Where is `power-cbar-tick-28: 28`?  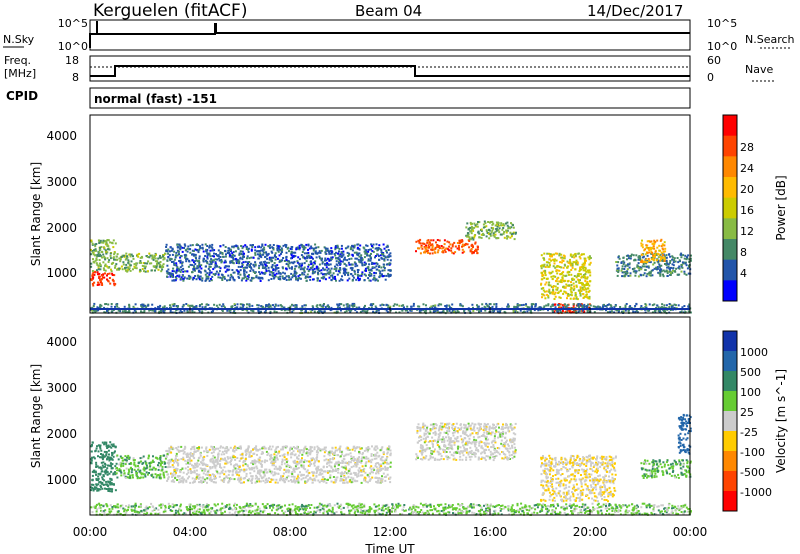 power-cbar-tick-28: 28 is located at coordinates (747, 147).